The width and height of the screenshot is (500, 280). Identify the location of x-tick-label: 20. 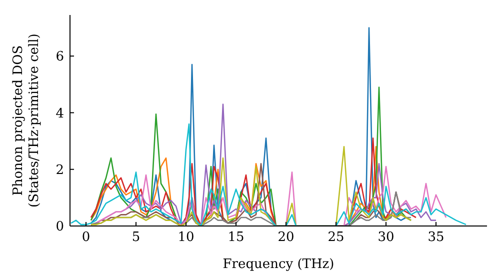
(286, 238).